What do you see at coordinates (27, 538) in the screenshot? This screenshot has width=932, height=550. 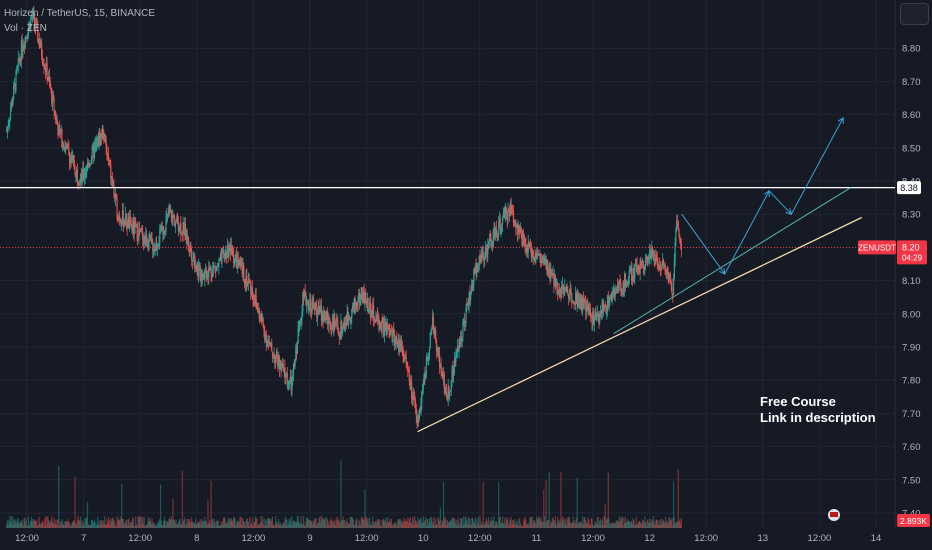 I see `x-tick-label: 12:00` at bounding box center [27, 538].